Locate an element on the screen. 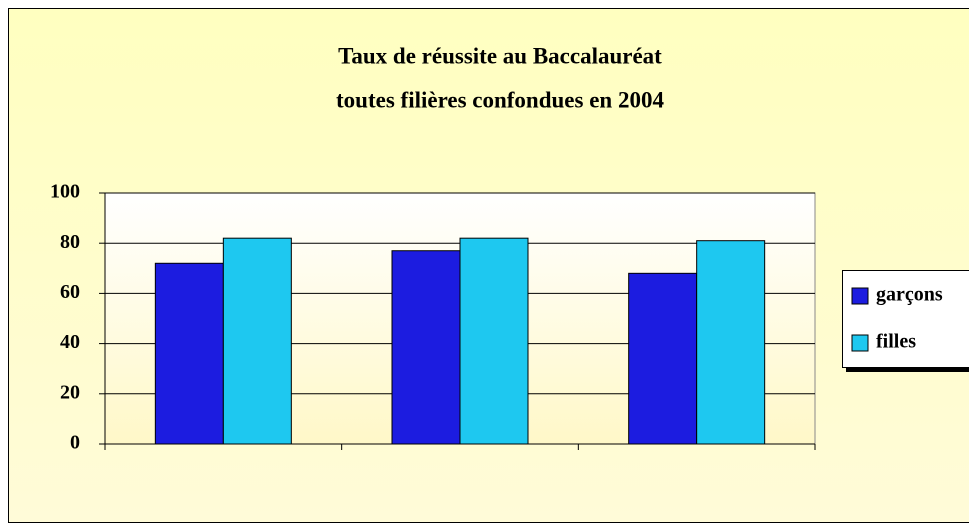 Image resolution: width=969 pixels, height=525 pixels. legend: garçons filles is located at coordinates (905, 321).